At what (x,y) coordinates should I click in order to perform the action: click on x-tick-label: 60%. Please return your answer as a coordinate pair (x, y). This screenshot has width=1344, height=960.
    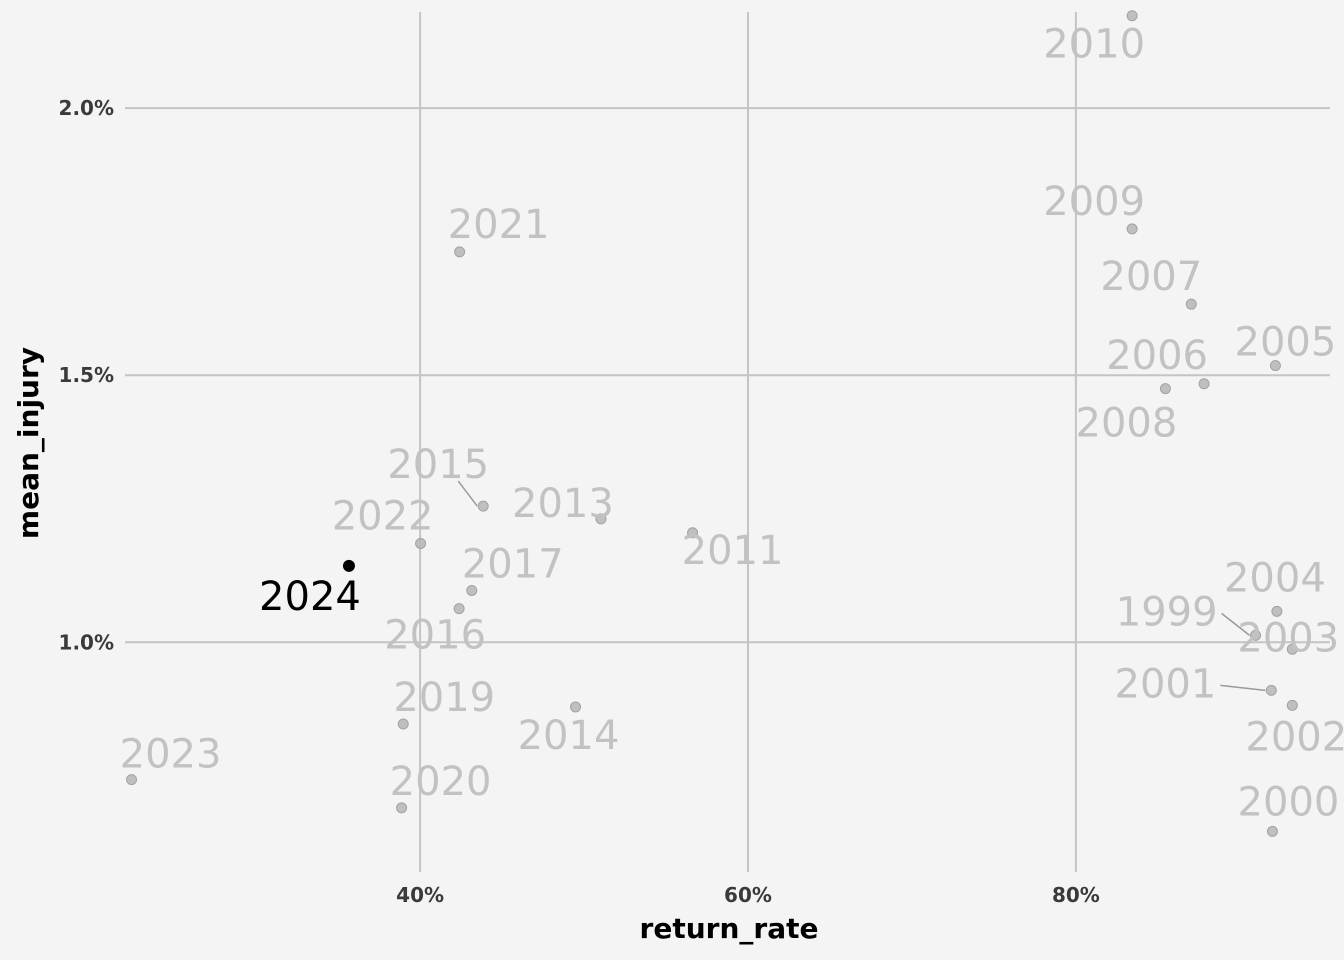
    Looking at the image, I should click on (748, 895).